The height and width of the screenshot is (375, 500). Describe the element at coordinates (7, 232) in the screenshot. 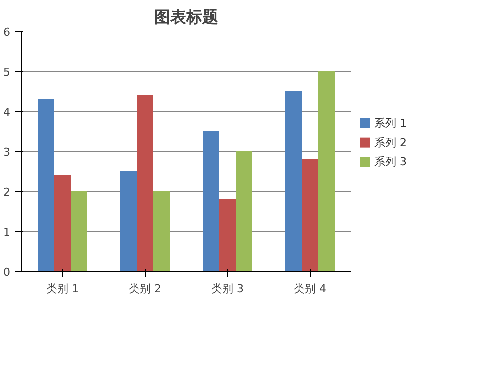

I see `y-tick-label: 1` at that location.